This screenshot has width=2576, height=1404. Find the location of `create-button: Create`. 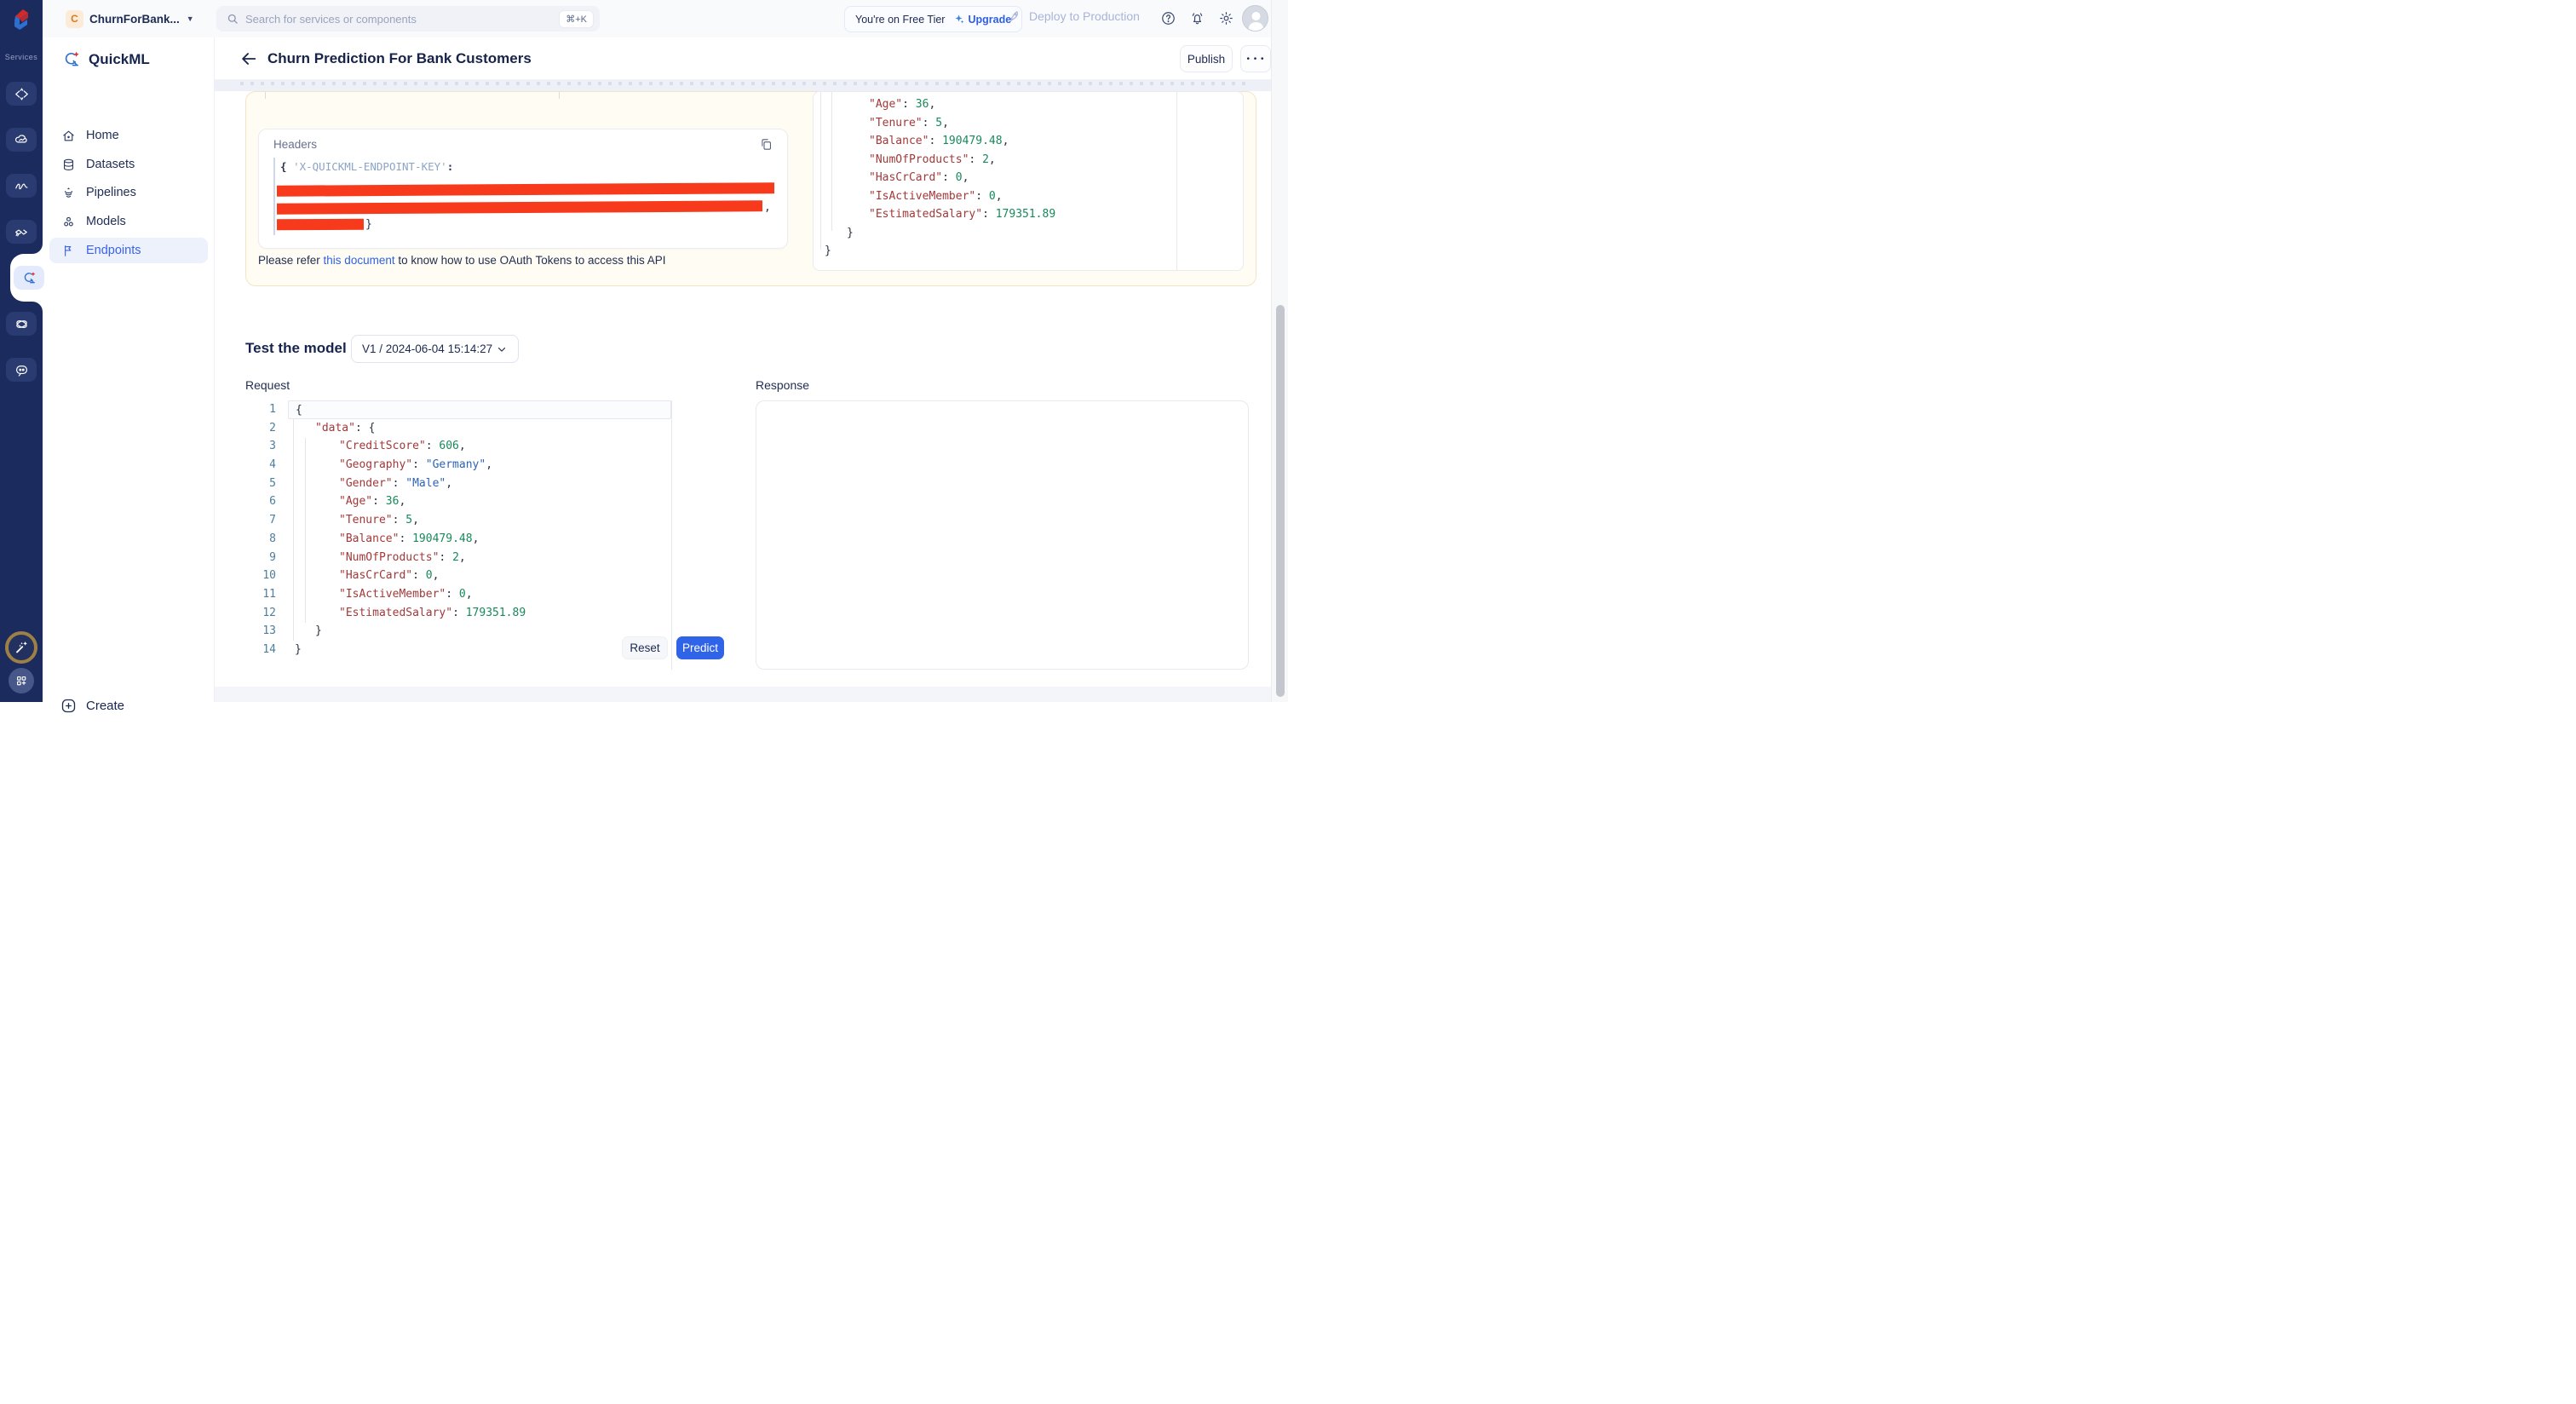

create-button: Create is located at coordinates (92, 706).